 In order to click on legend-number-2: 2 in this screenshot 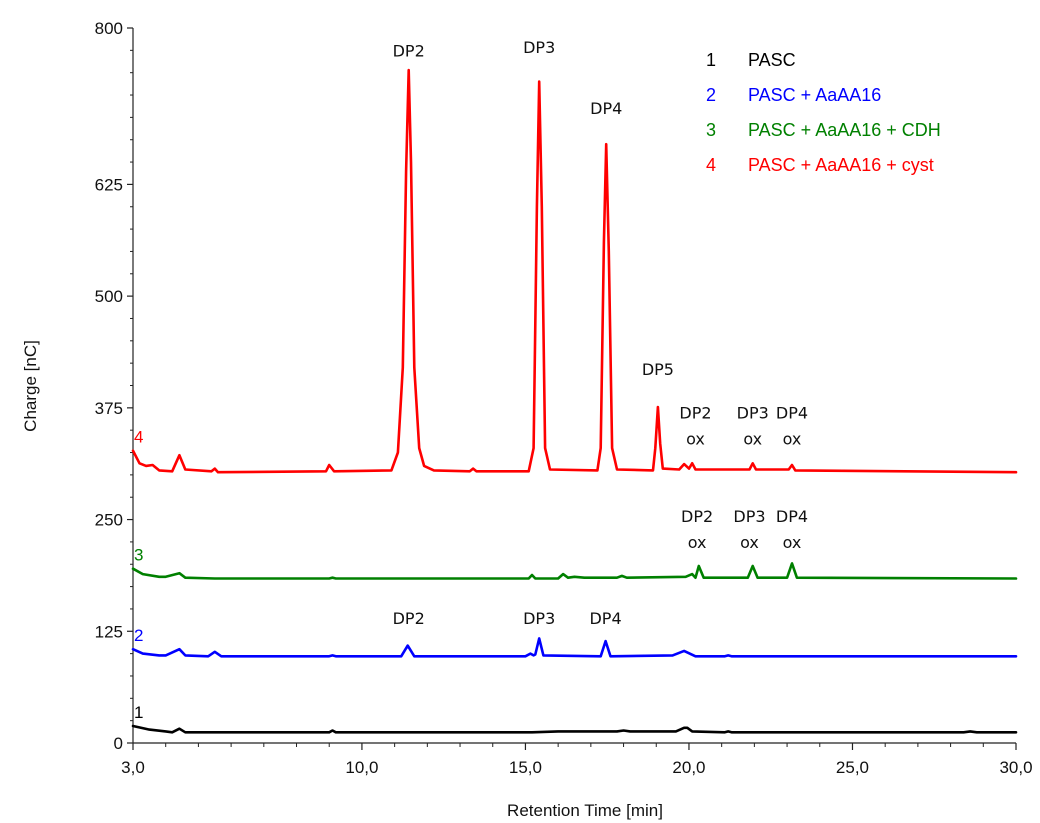, I will do `click(711, 95)`.